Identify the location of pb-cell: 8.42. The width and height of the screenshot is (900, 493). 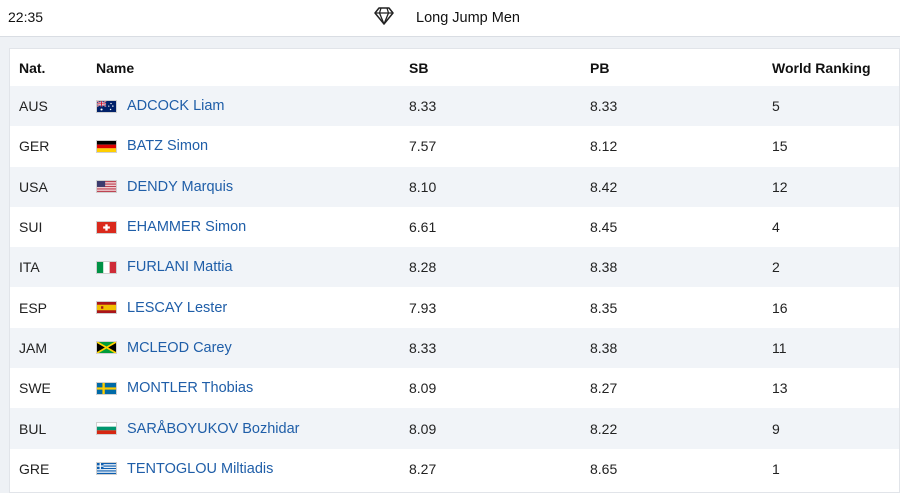
(604, 186).